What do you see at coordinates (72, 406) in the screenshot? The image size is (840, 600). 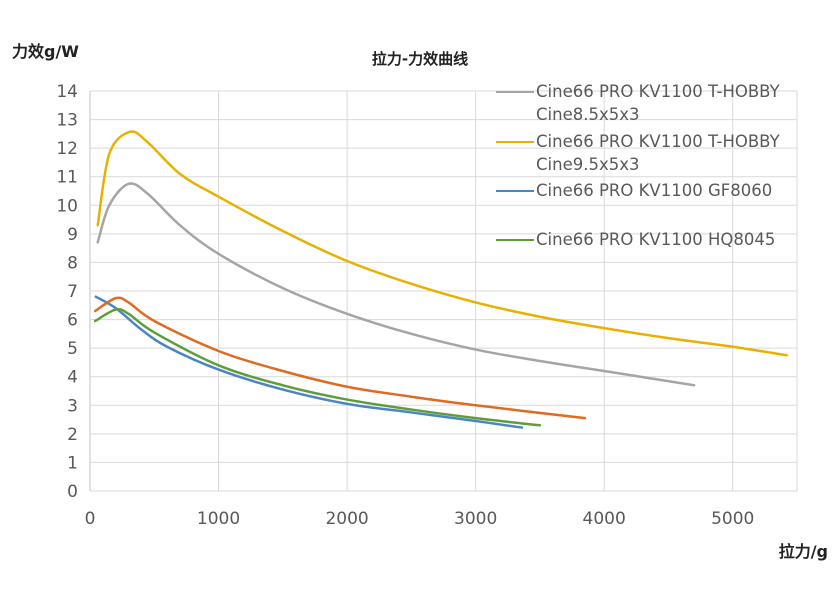 I see `y-tick-label: 3` at bounding box center [72, 406].